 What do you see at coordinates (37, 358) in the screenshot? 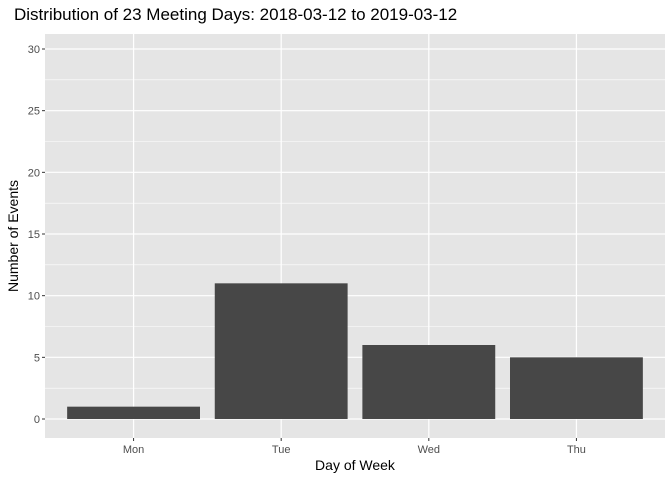
I see `y-tick-label: 5` at bounding box center [37, 358].